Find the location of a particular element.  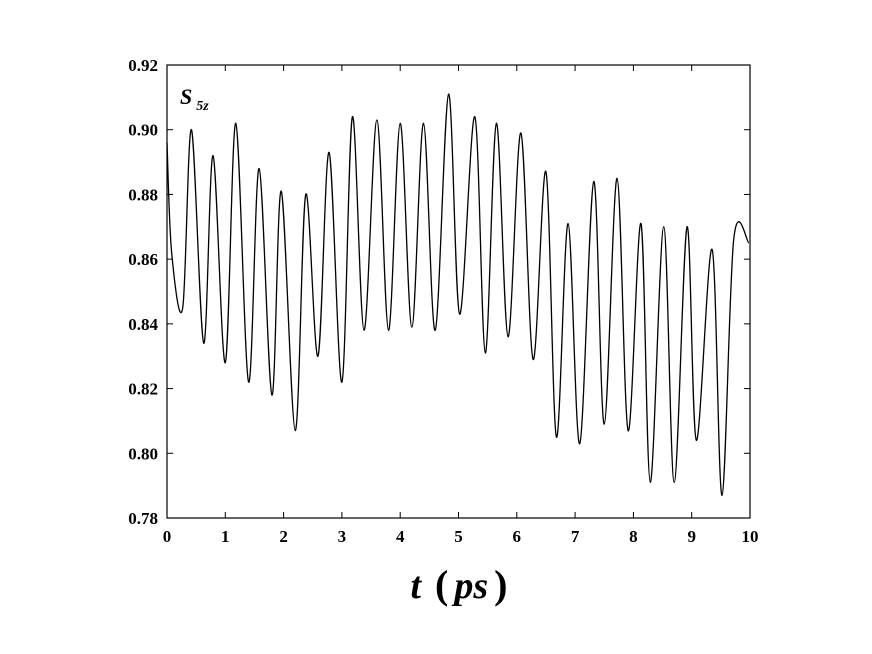

y-tick-label: 0.84 is located at coordinates (143, 324).